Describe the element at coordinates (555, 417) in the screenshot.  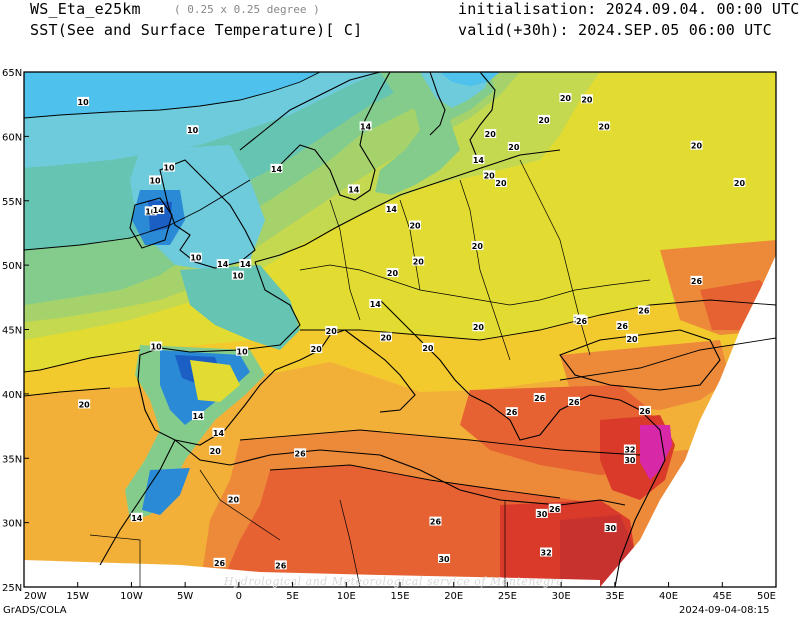
I see `greece-turkey-coast` at that location.